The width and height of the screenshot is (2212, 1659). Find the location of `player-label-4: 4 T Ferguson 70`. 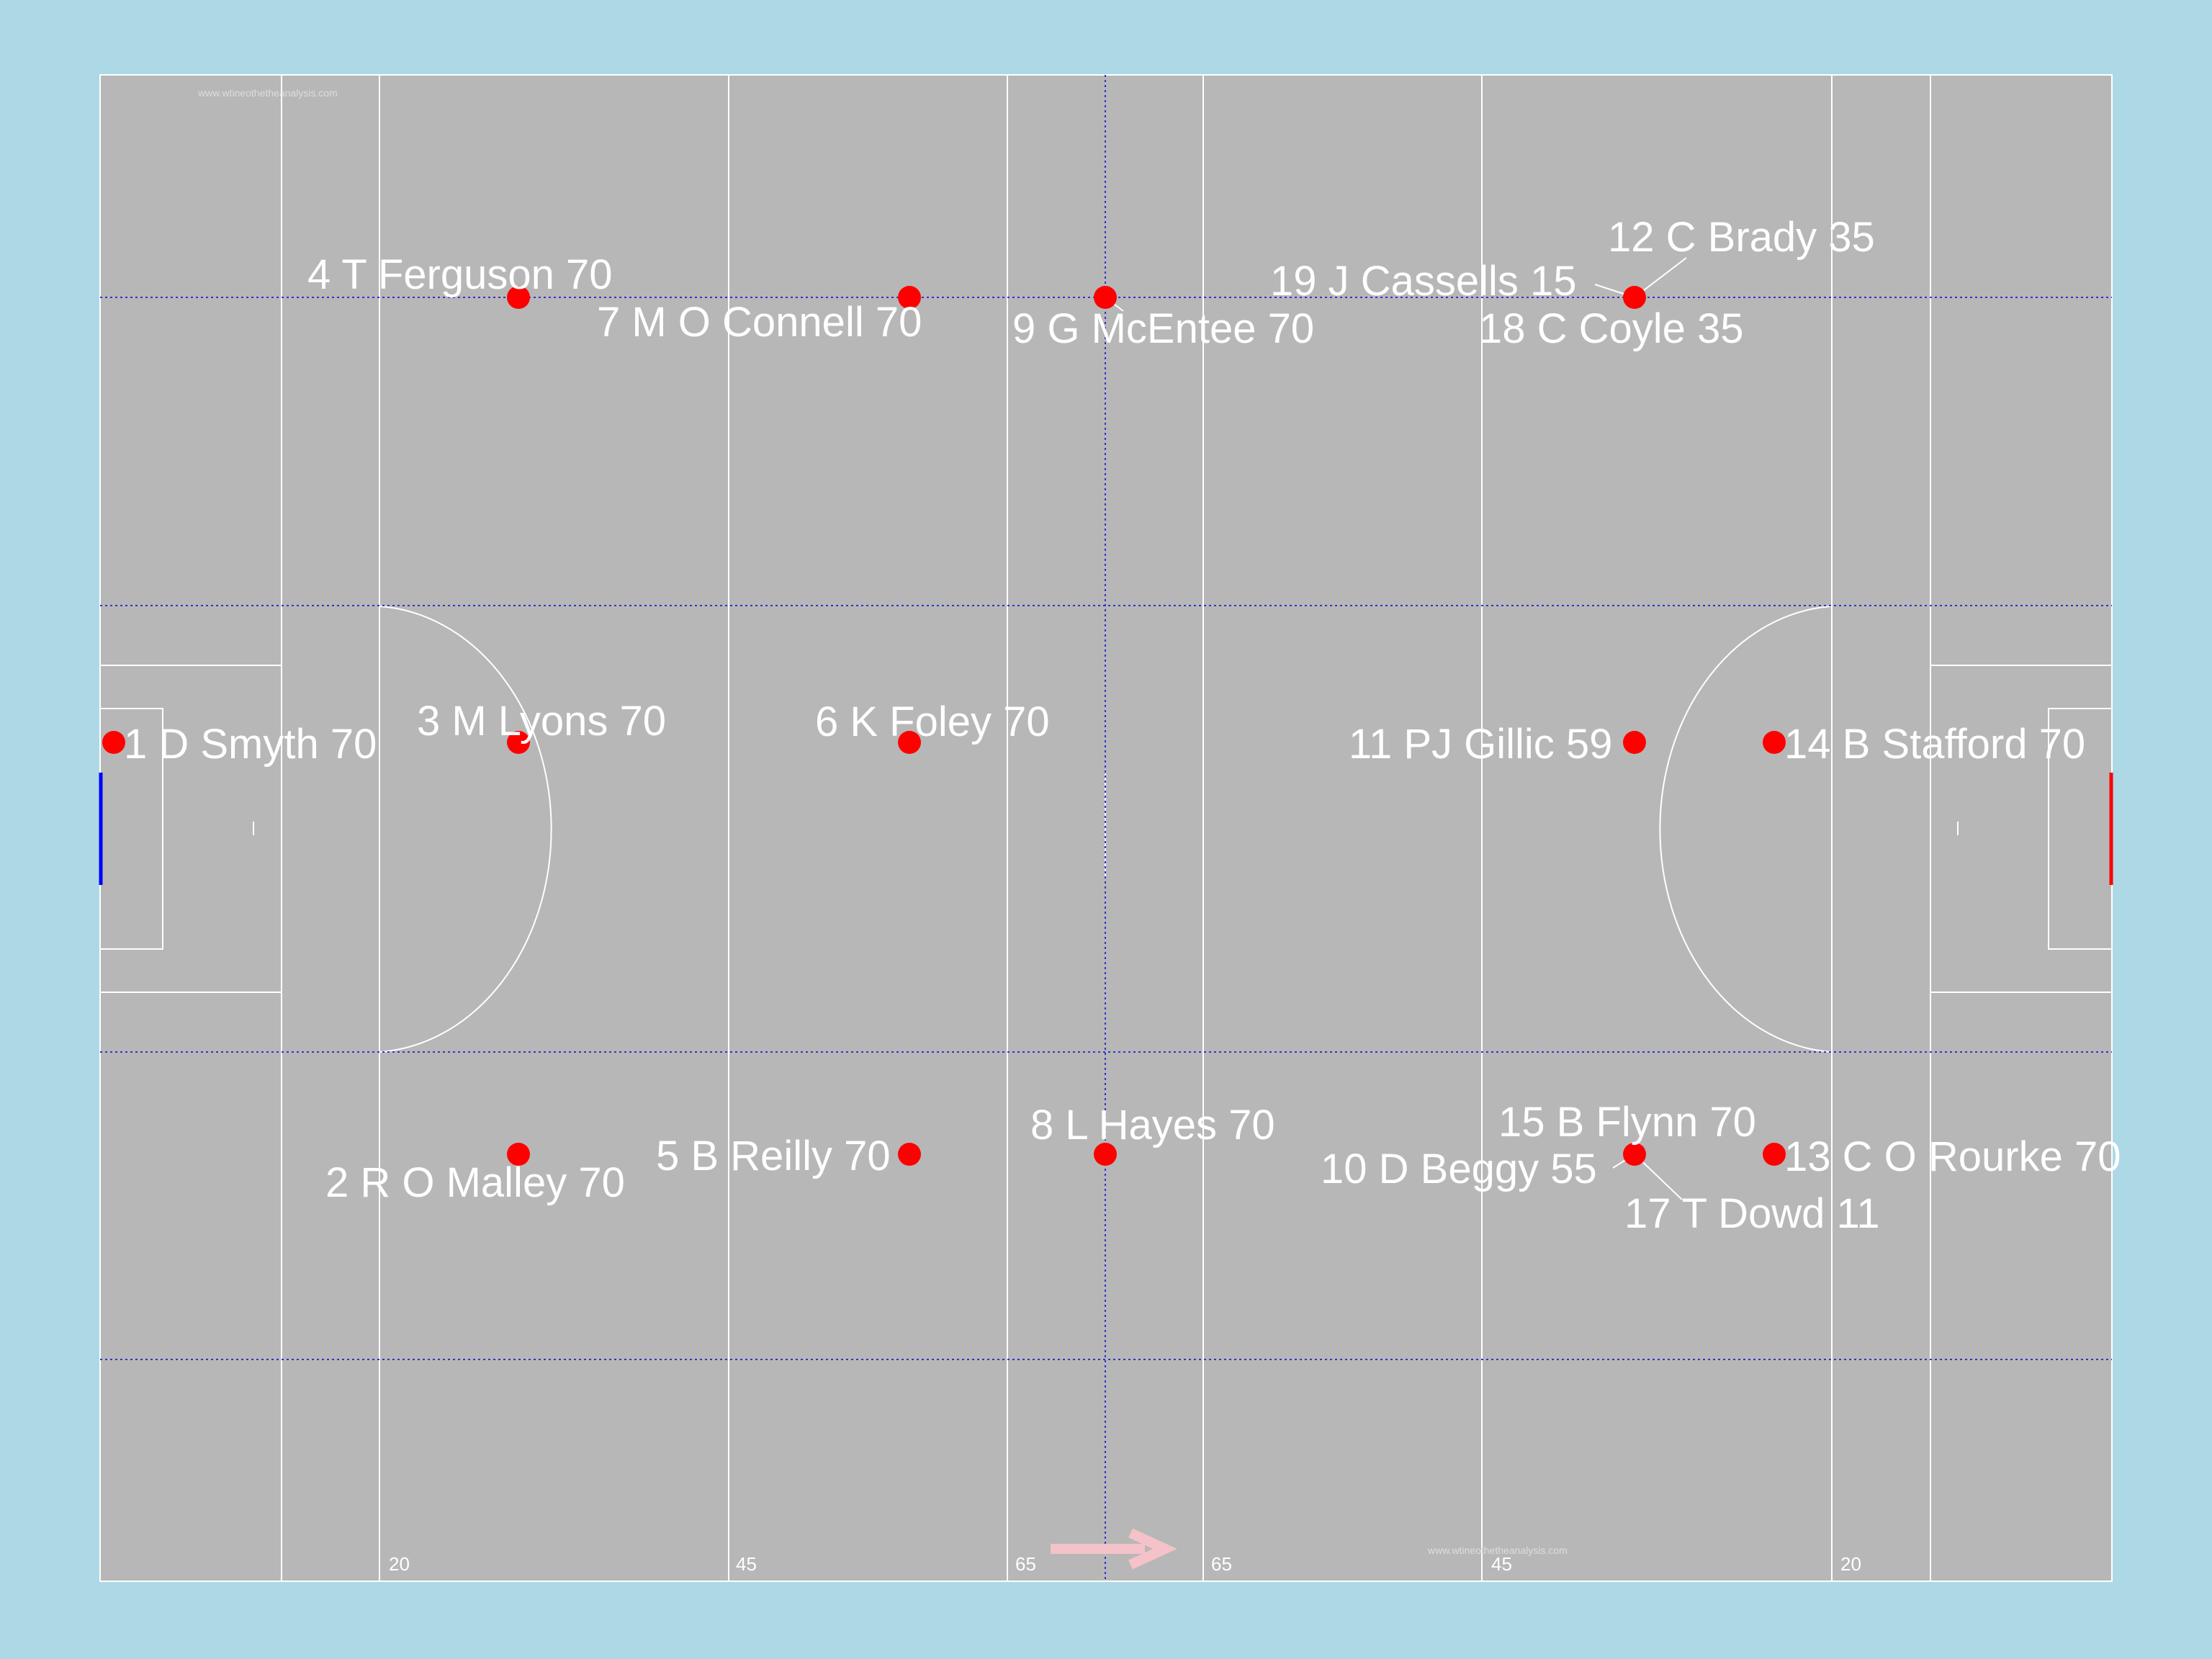

player-label-4: 4 T Ferguson 70 is located at coordinates (459, 274).